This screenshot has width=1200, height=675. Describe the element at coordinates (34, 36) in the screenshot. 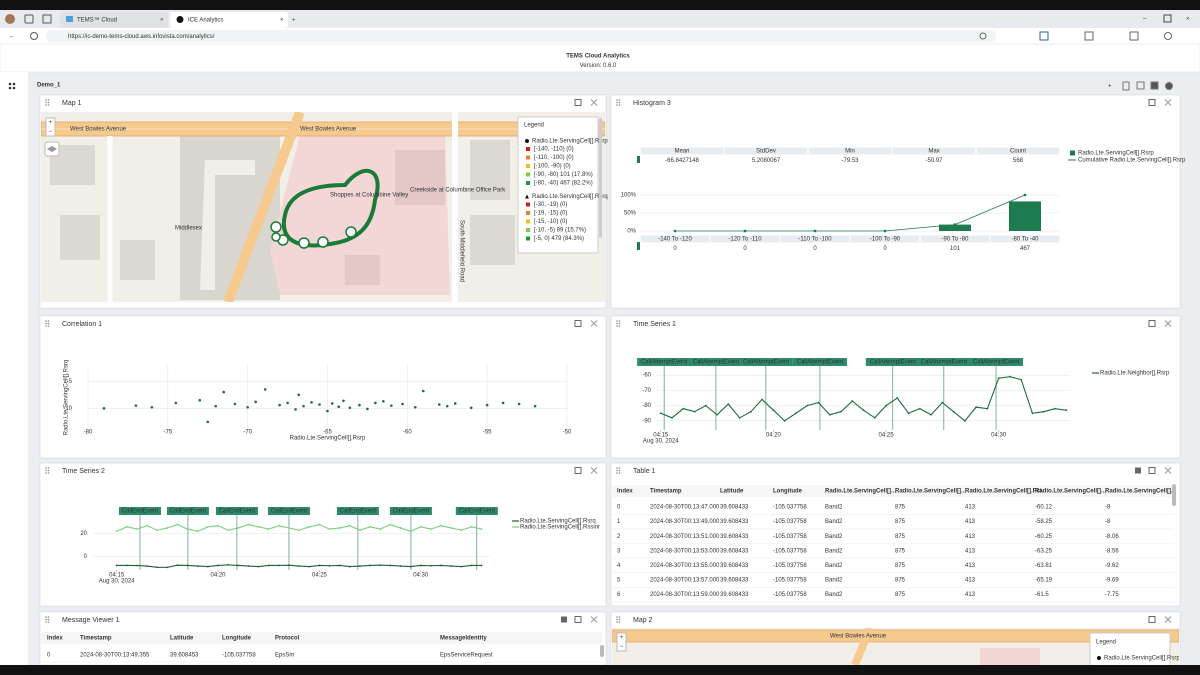

I see `refresh-button` at that location.